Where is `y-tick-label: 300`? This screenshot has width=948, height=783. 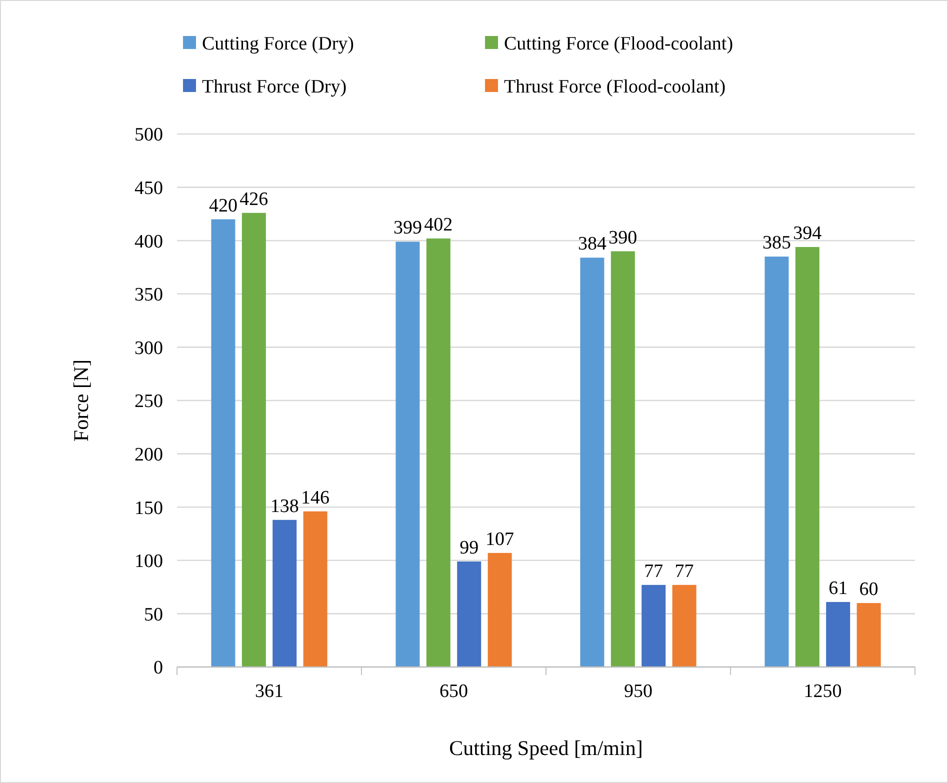 y-tick-label: 300 is located at coordinates (148, 348).